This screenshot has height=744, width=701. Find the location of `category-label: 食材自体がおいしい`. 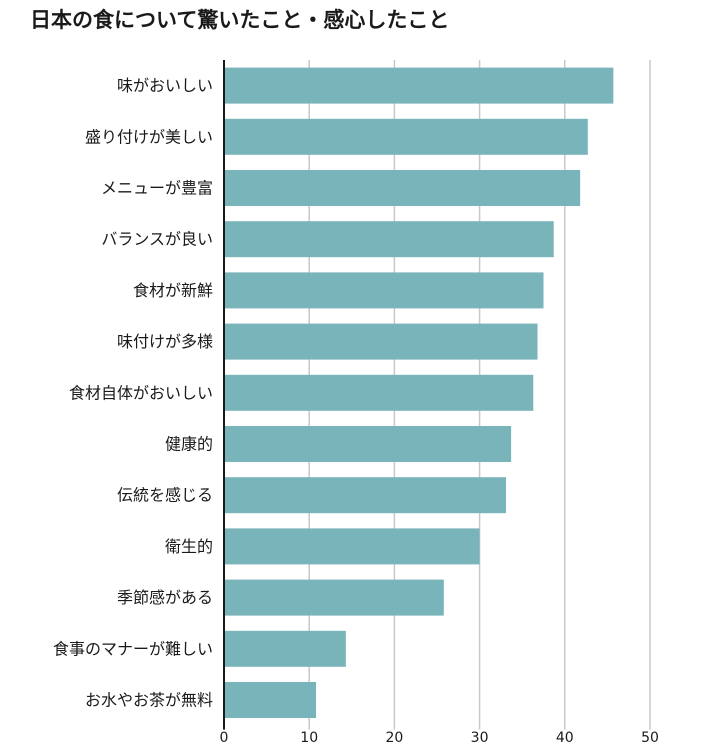

category-label: 食材自体がおいしい is located at coordinates (141, 392).